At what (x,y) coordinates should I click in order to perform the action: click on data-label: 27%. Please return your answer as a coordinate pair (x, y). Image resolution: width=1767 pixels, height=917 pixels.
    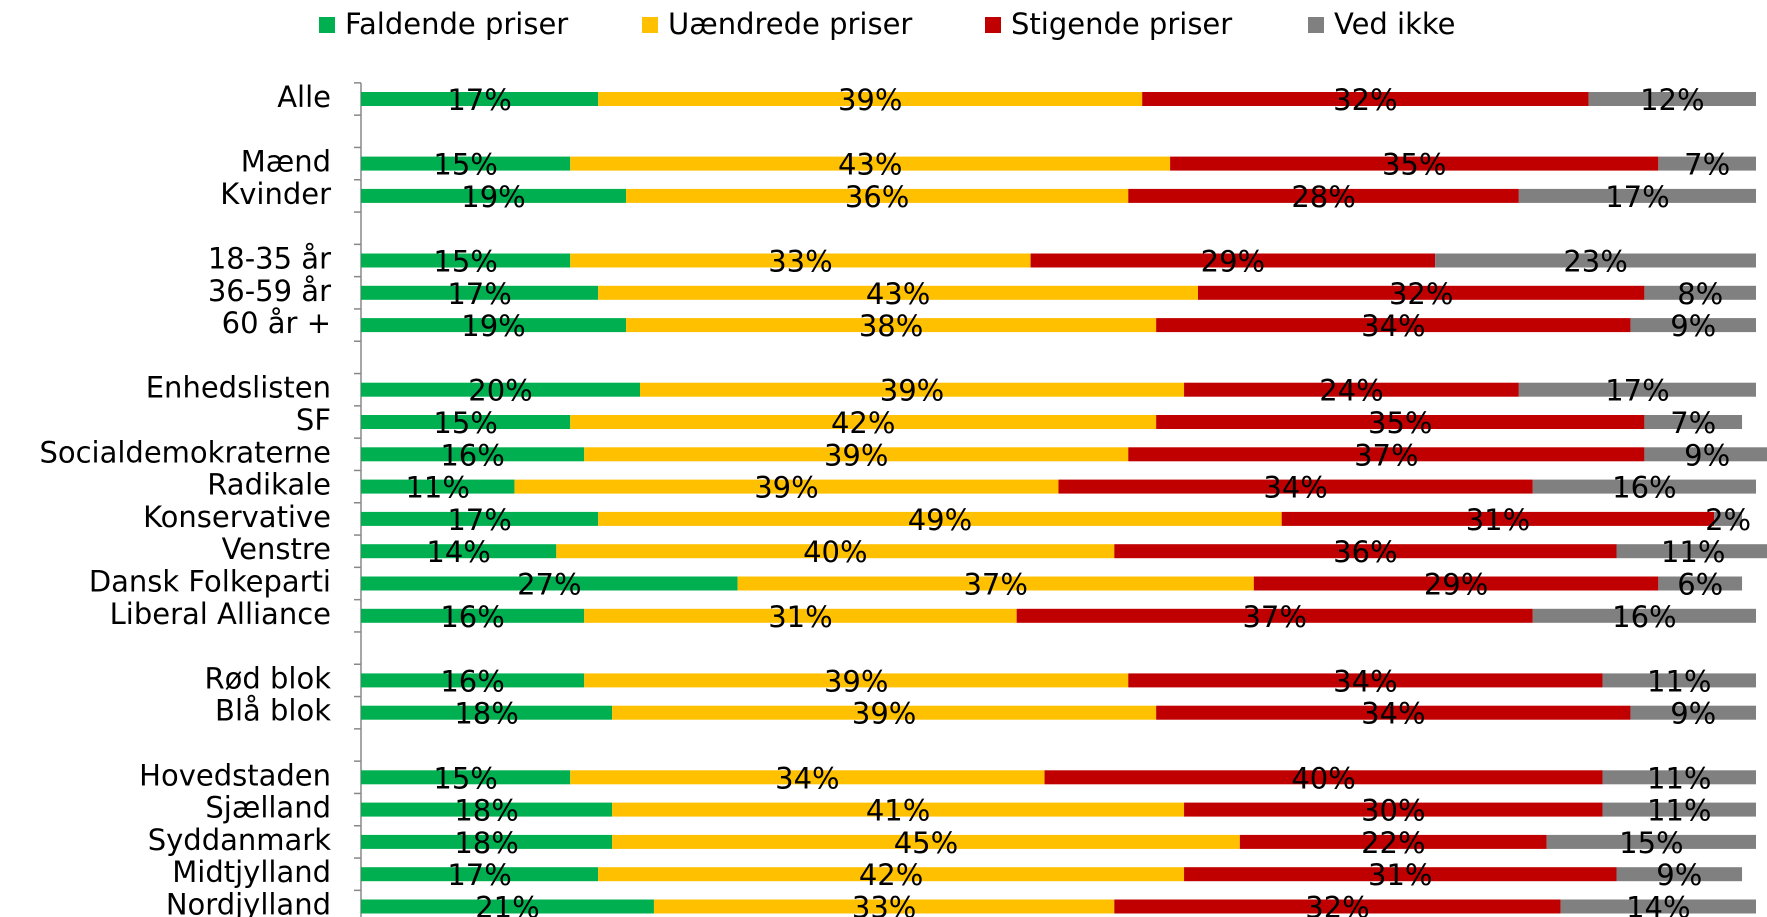
    Looking at the image, I should click on (549, 585).